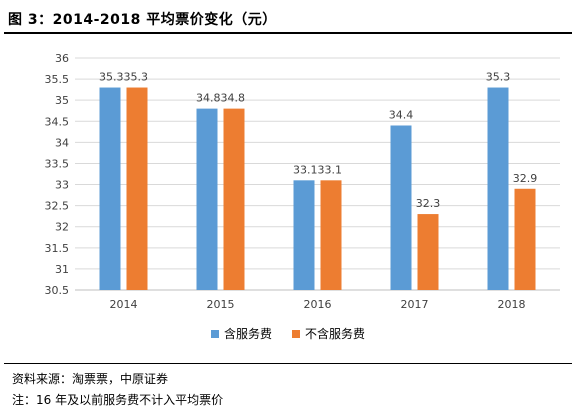 The width and height of the screenshot is (576, 408). Describe the element at coordinates (62, 269) in the screenshot. I see `y-tick-label: 31` at that location.